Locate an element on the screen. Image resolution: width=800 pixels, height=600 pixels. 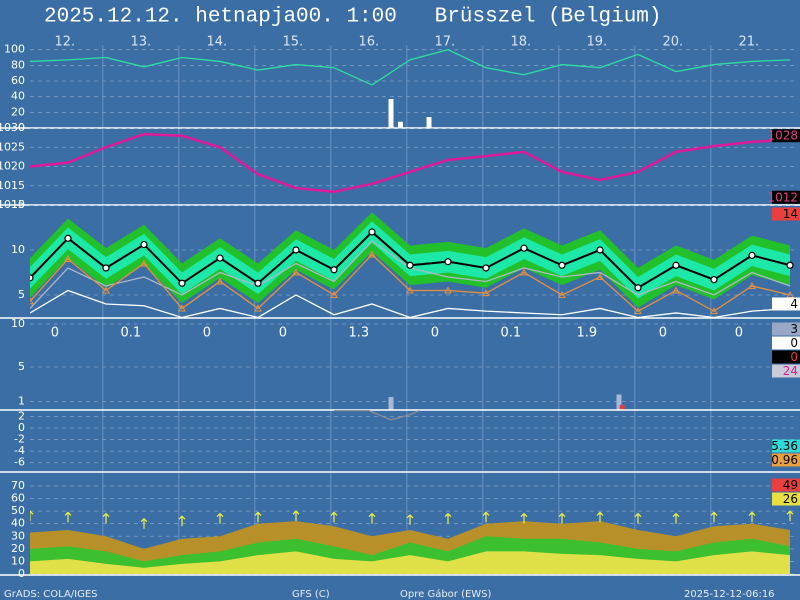
side-label: 14 is located at coordinates (790, 214).